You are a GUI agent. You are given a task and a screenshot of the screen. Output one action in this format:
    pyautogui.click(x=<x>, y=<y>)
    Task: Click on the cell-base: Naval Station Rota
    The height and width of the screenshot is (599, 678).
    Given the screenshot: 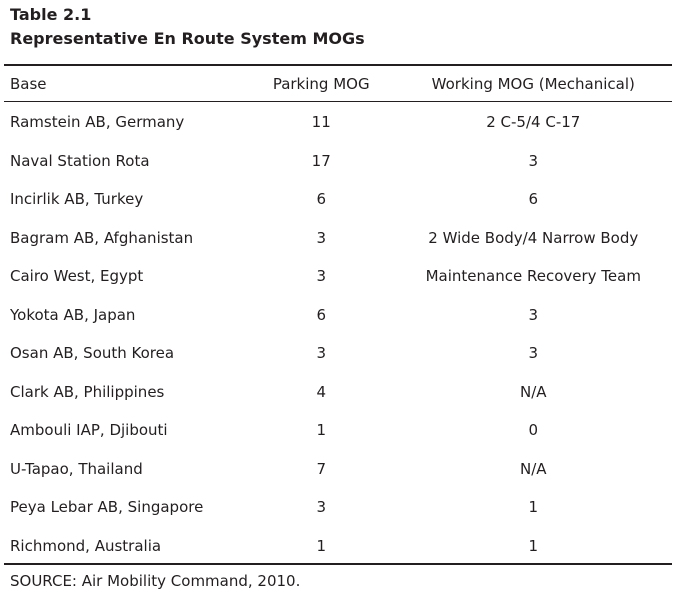 What is the action you would take?
    pyautogui.click(x=80, y=160)
    